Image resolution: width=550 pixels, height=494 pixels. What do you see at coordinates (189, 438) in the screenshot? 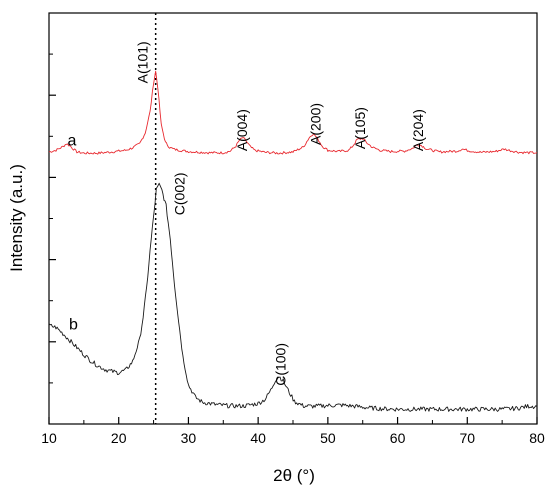
I see `x-tick-label: 30` at bounding box center [189, 438].